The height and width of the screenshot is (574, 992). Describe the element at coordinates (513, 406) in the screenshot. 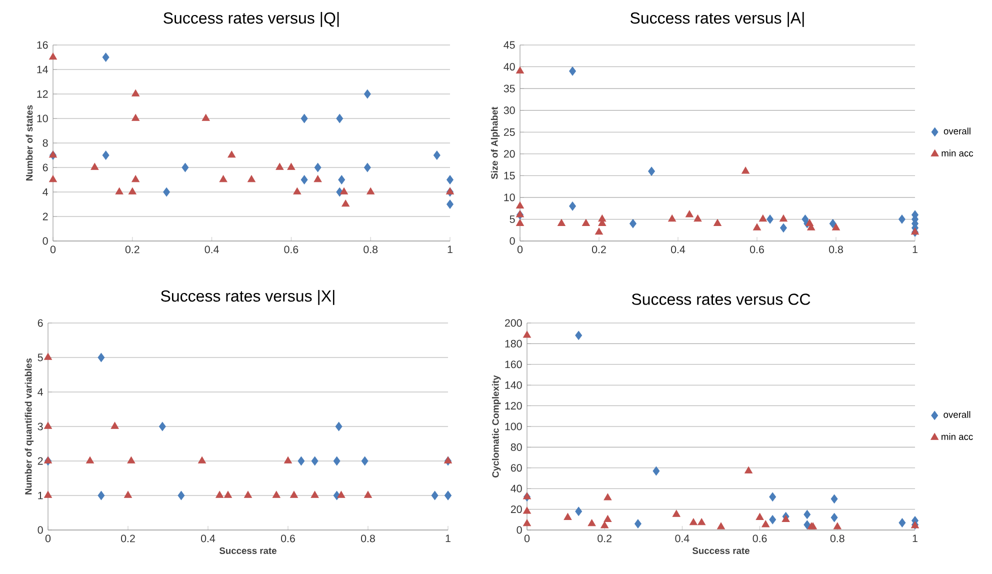

I see `y-tick-label: 120` at that location.